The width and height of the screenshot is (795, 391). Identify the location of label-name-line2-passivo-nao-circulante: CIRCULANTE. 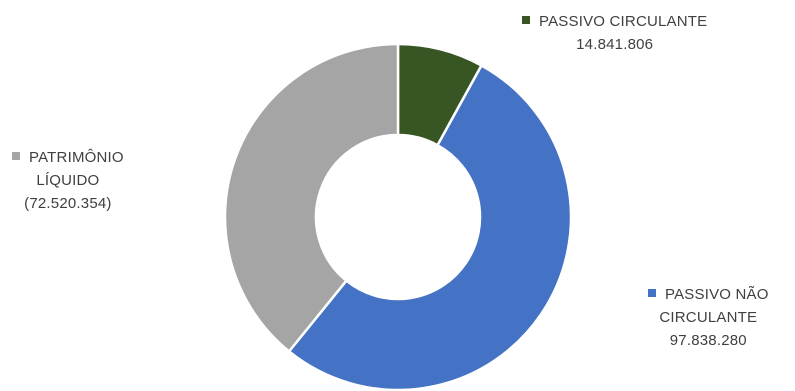
(708, 317).